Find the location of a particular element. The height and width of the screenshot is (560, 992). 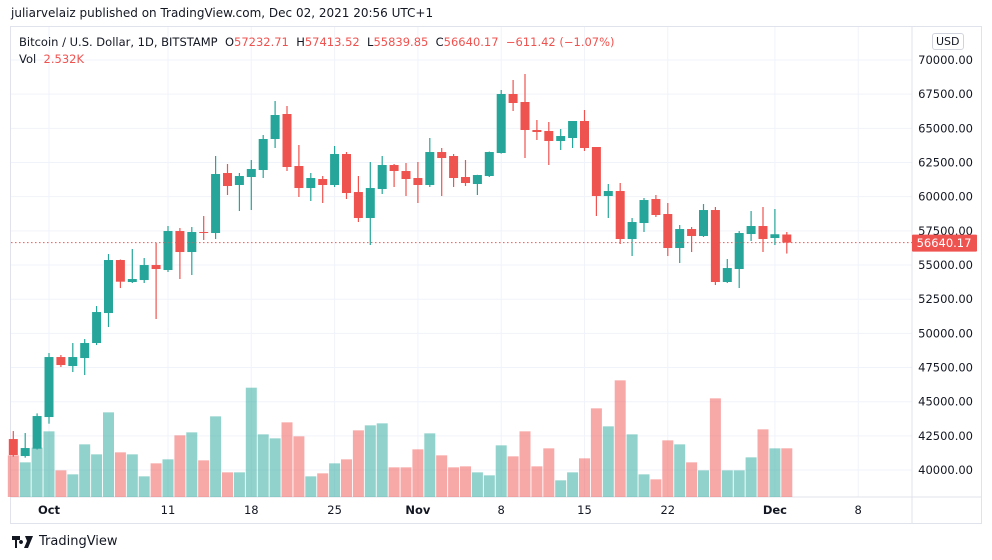

currency-button: USD is located at coordinates (948, 41).